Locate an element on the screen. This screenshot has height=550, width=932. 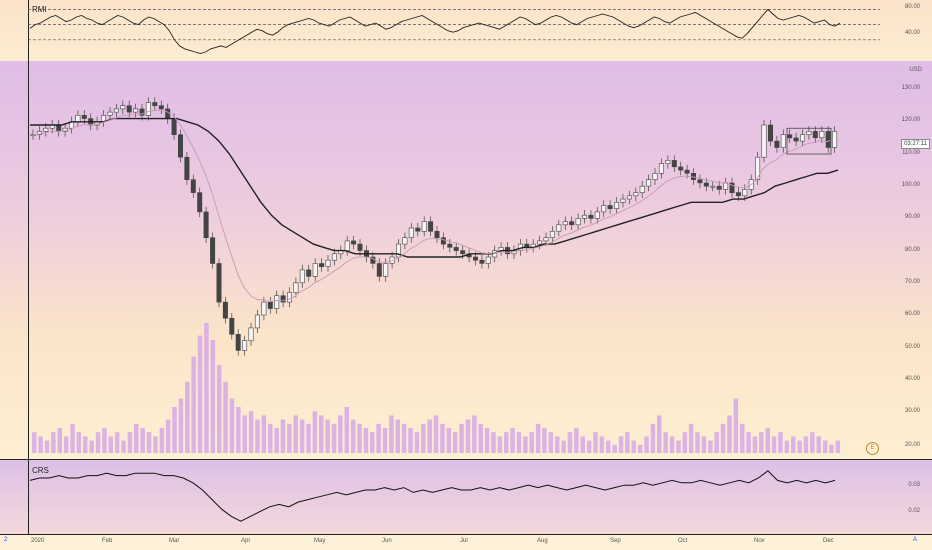
time-label: Sep is located at coordinates (615, 541).